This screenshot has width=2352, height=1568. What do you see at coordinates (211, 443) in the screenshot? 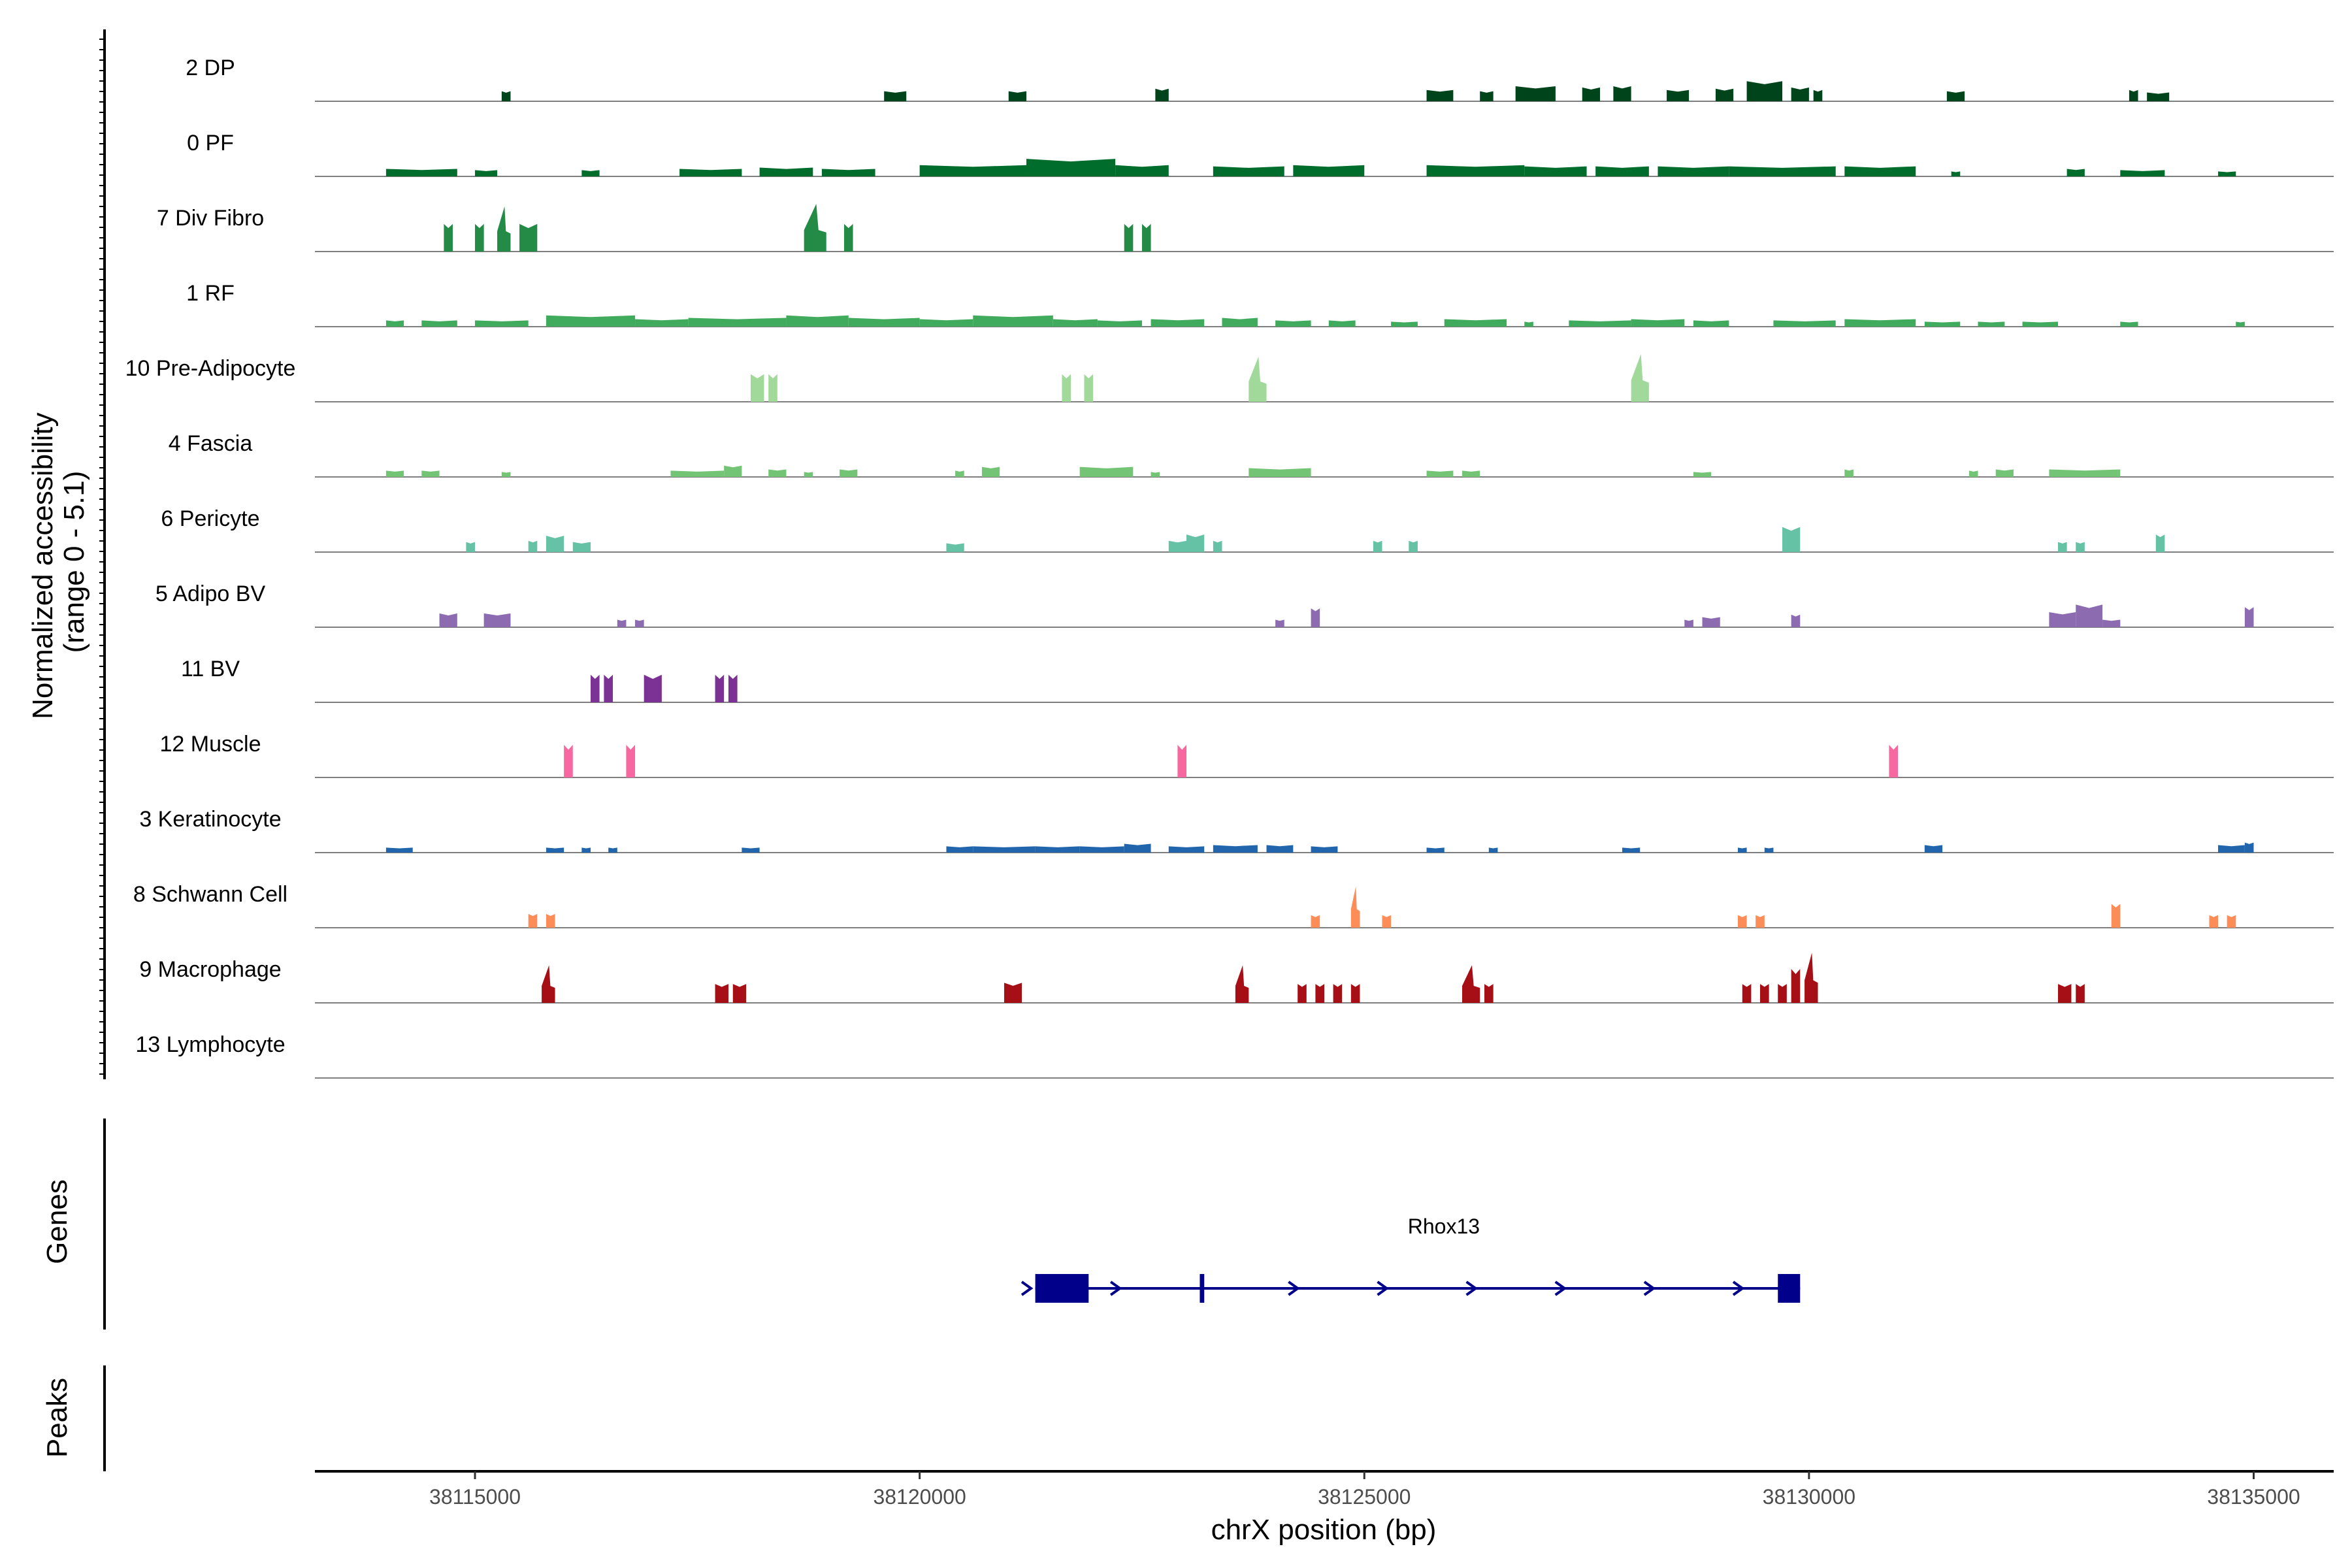
I see `track-label: 4 Fascia` at bounding box center [211, 443].